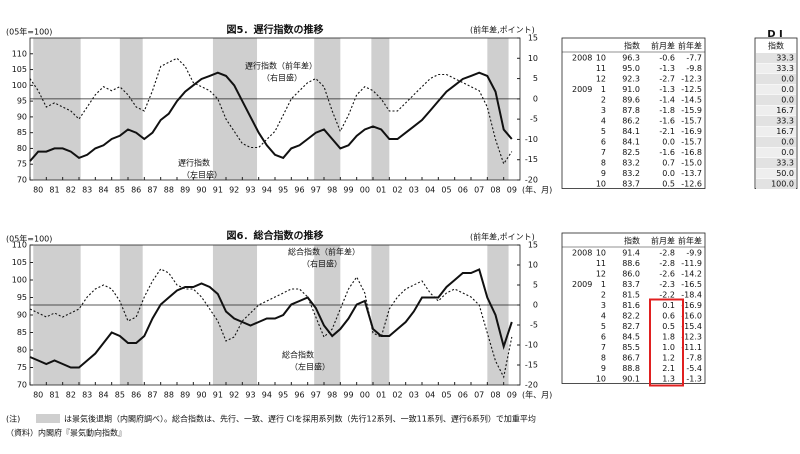 The width and height of the screenshot is (800, 454). What do you see at coordinates (785, 173) in the screenshot?
I see `di-cell: 50.0` at bounding box center [785, 173].